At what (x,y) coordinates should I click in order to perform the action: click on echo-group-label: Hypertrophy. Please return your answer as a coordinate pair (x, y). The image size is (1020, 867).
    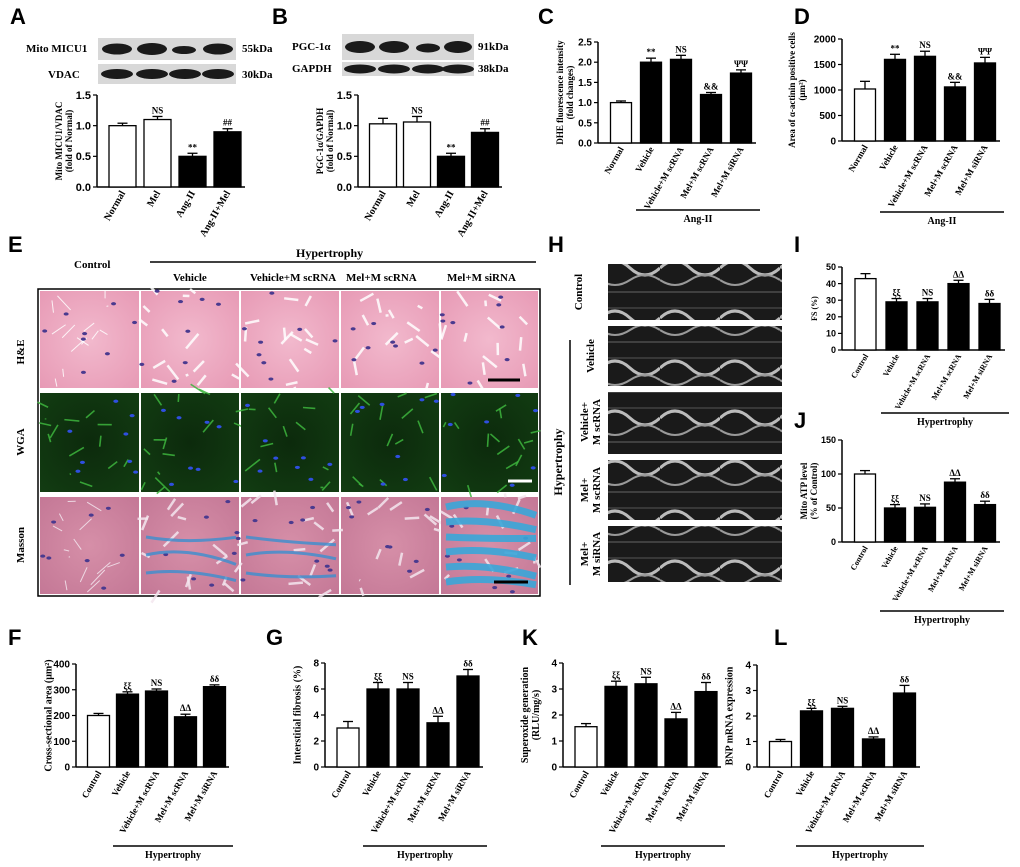
    Looking at the image, I should click on (558, 461).